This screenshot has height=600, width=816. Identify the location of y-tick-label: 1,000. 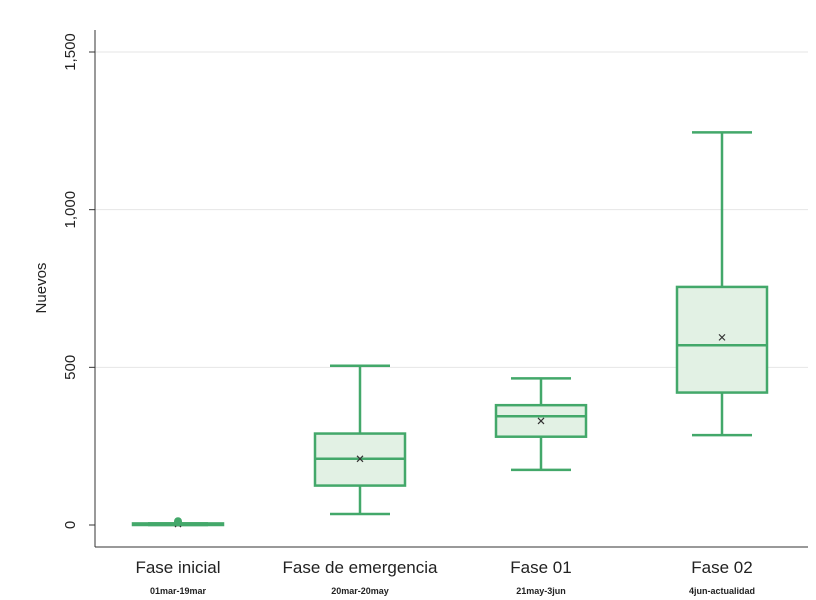
(70, 210).